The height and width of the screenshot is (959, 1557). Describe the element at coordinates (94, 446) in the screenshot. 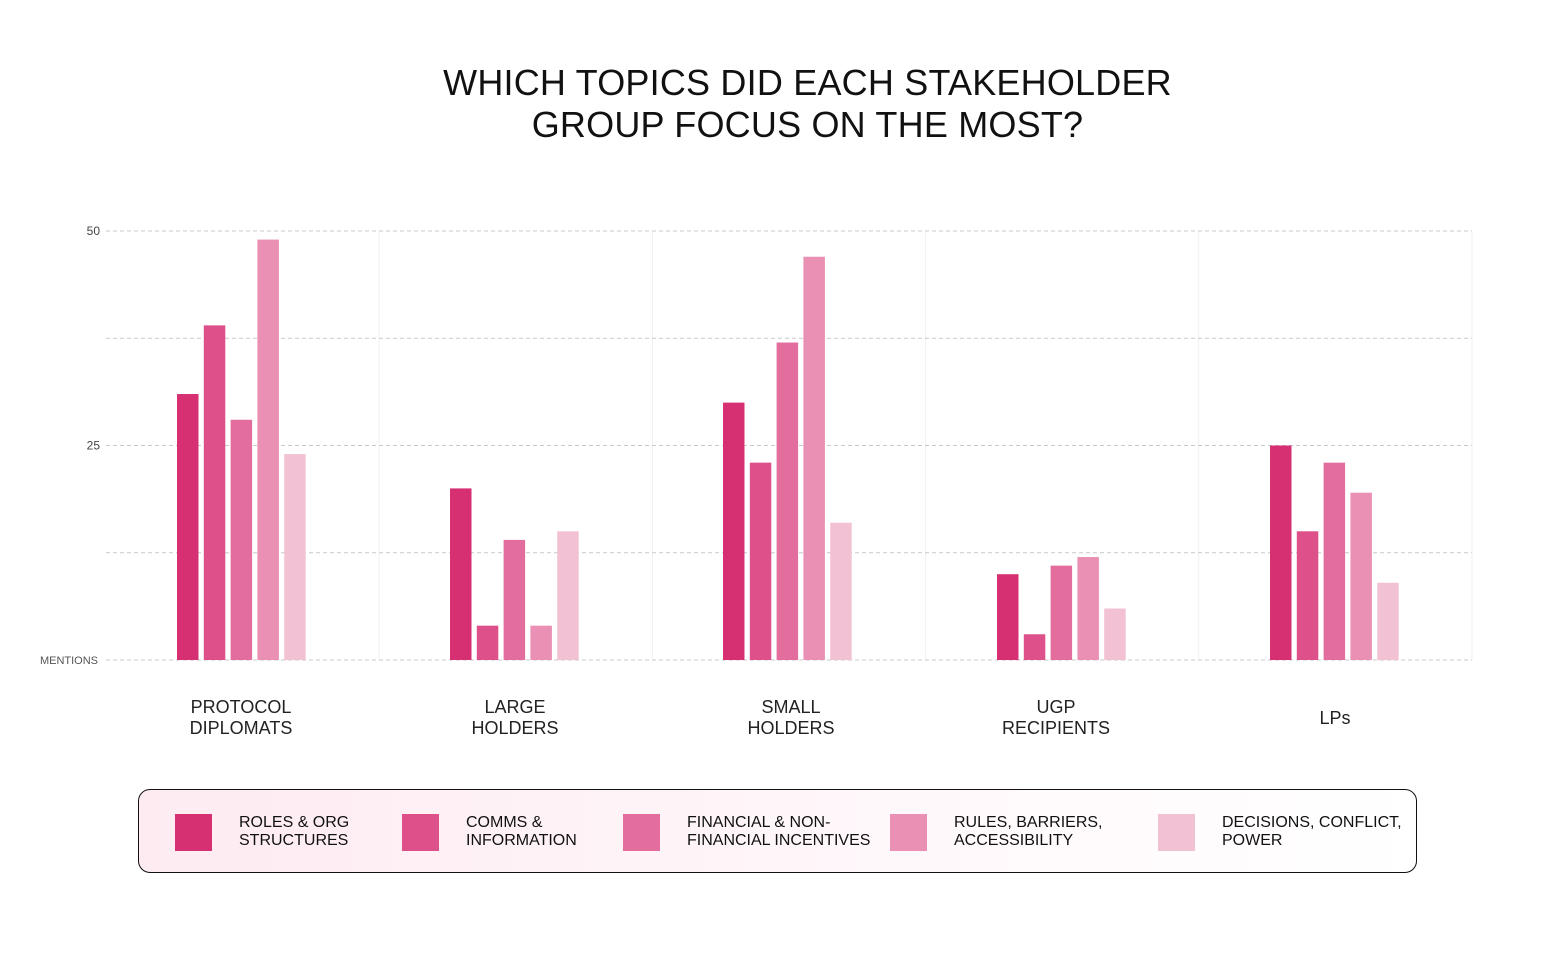

I see `y-tick-label: 25` at that location.